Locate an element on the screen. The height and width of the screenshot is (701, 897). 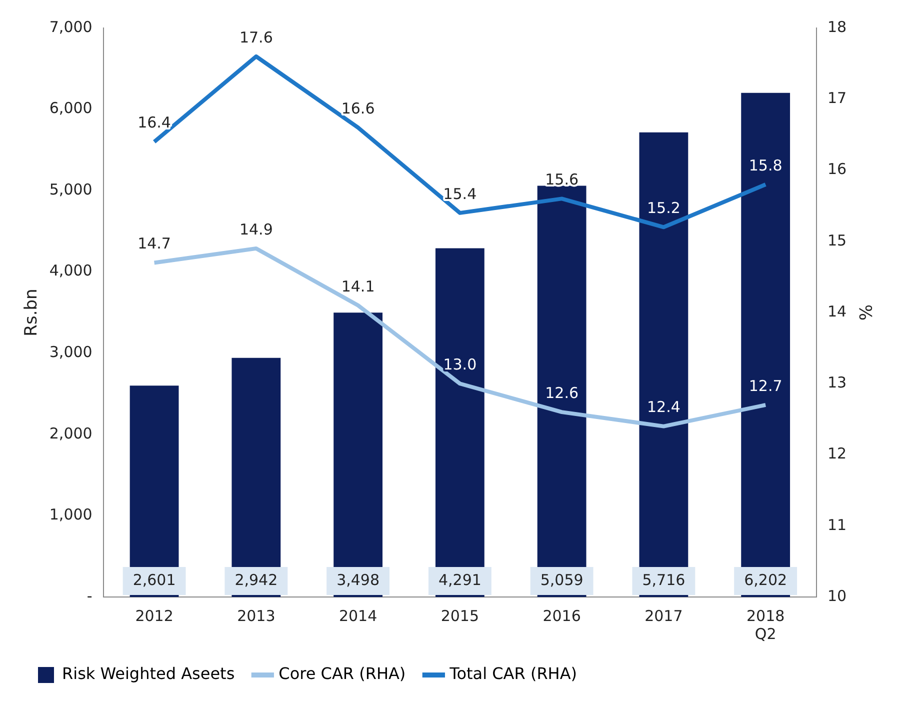
y2-tick-label: 18 is located at coordinates (837, 27).